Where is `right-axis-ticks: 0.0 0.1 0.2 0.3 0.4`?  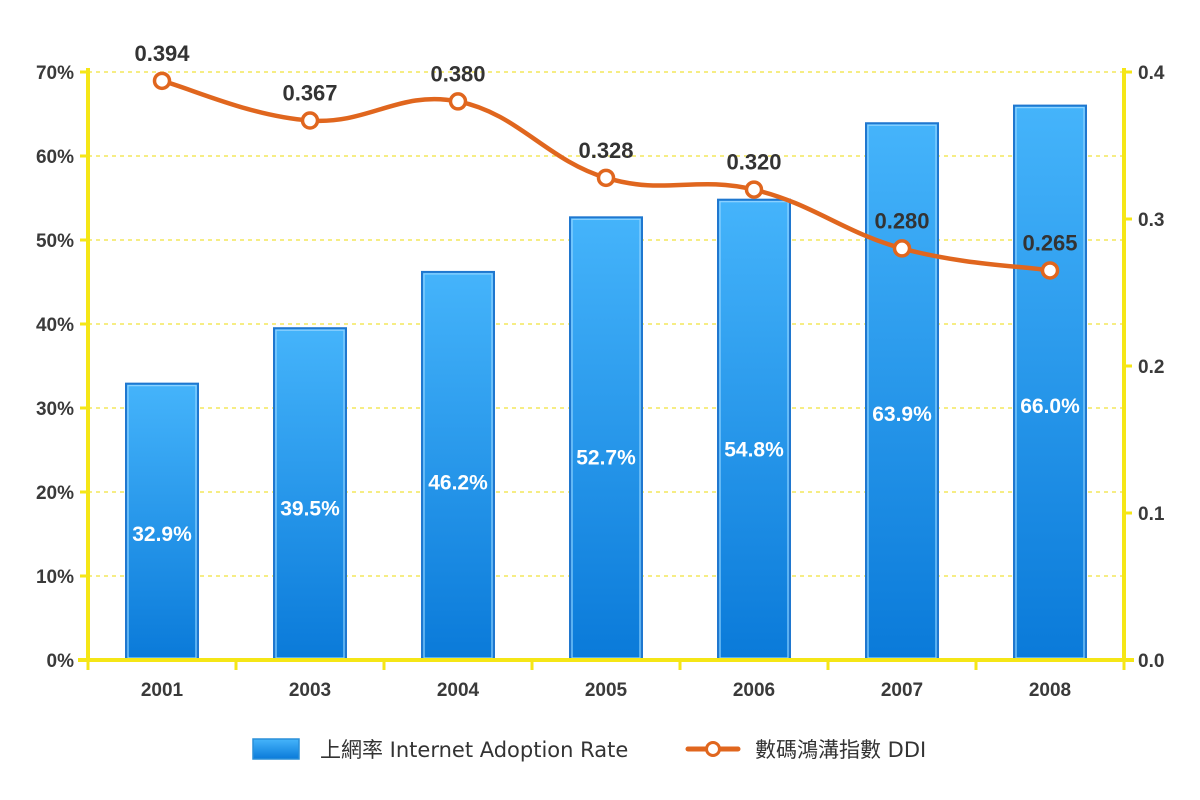
right-axis-ticks: 0.0 0.1 0.2 0.3 0.4 is located at coordinates (1151, 367).